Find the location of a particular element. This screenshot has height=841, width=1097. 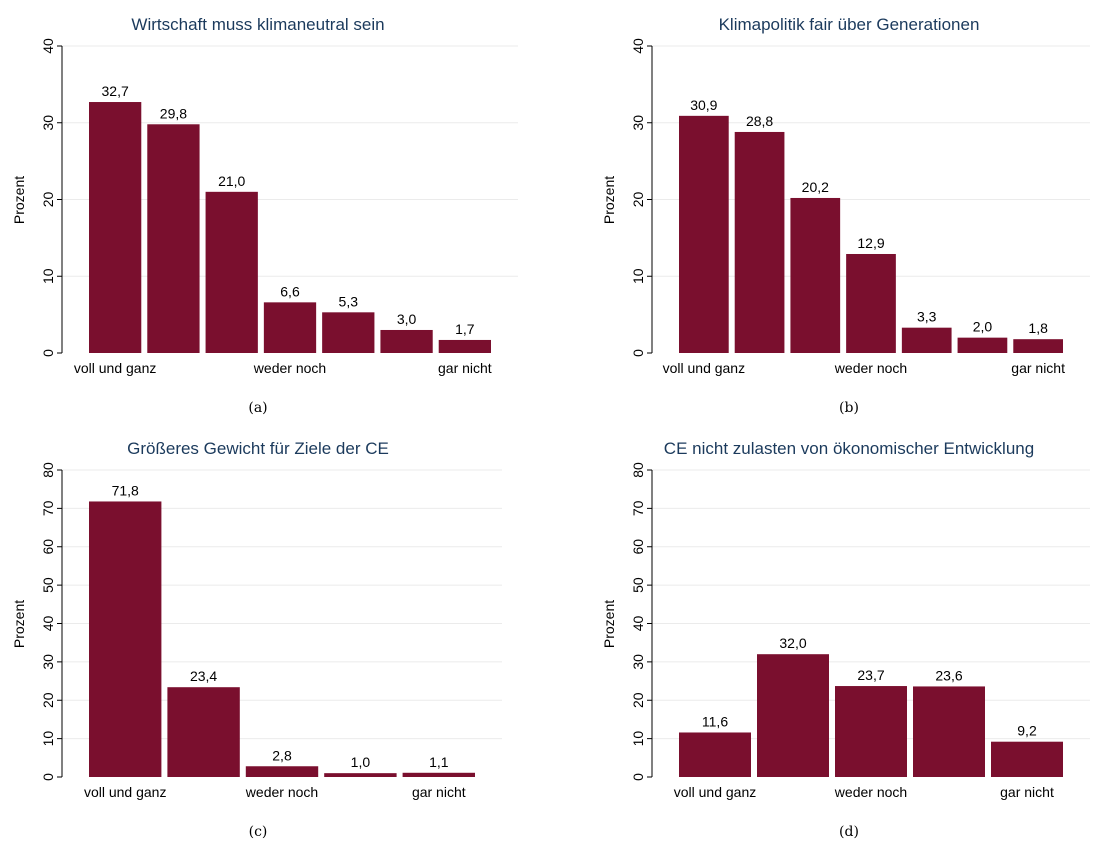

data-label: 29,8 is located at coordinates (173, 113).